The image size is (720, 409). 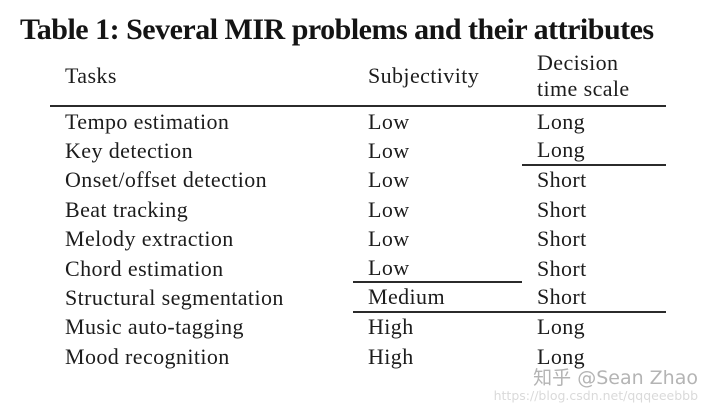 What do you see at coordinates (358, 180) in the screenshot?
I see `table-row: Onset/offset detection Low Short` at bounding box center [358, 180].